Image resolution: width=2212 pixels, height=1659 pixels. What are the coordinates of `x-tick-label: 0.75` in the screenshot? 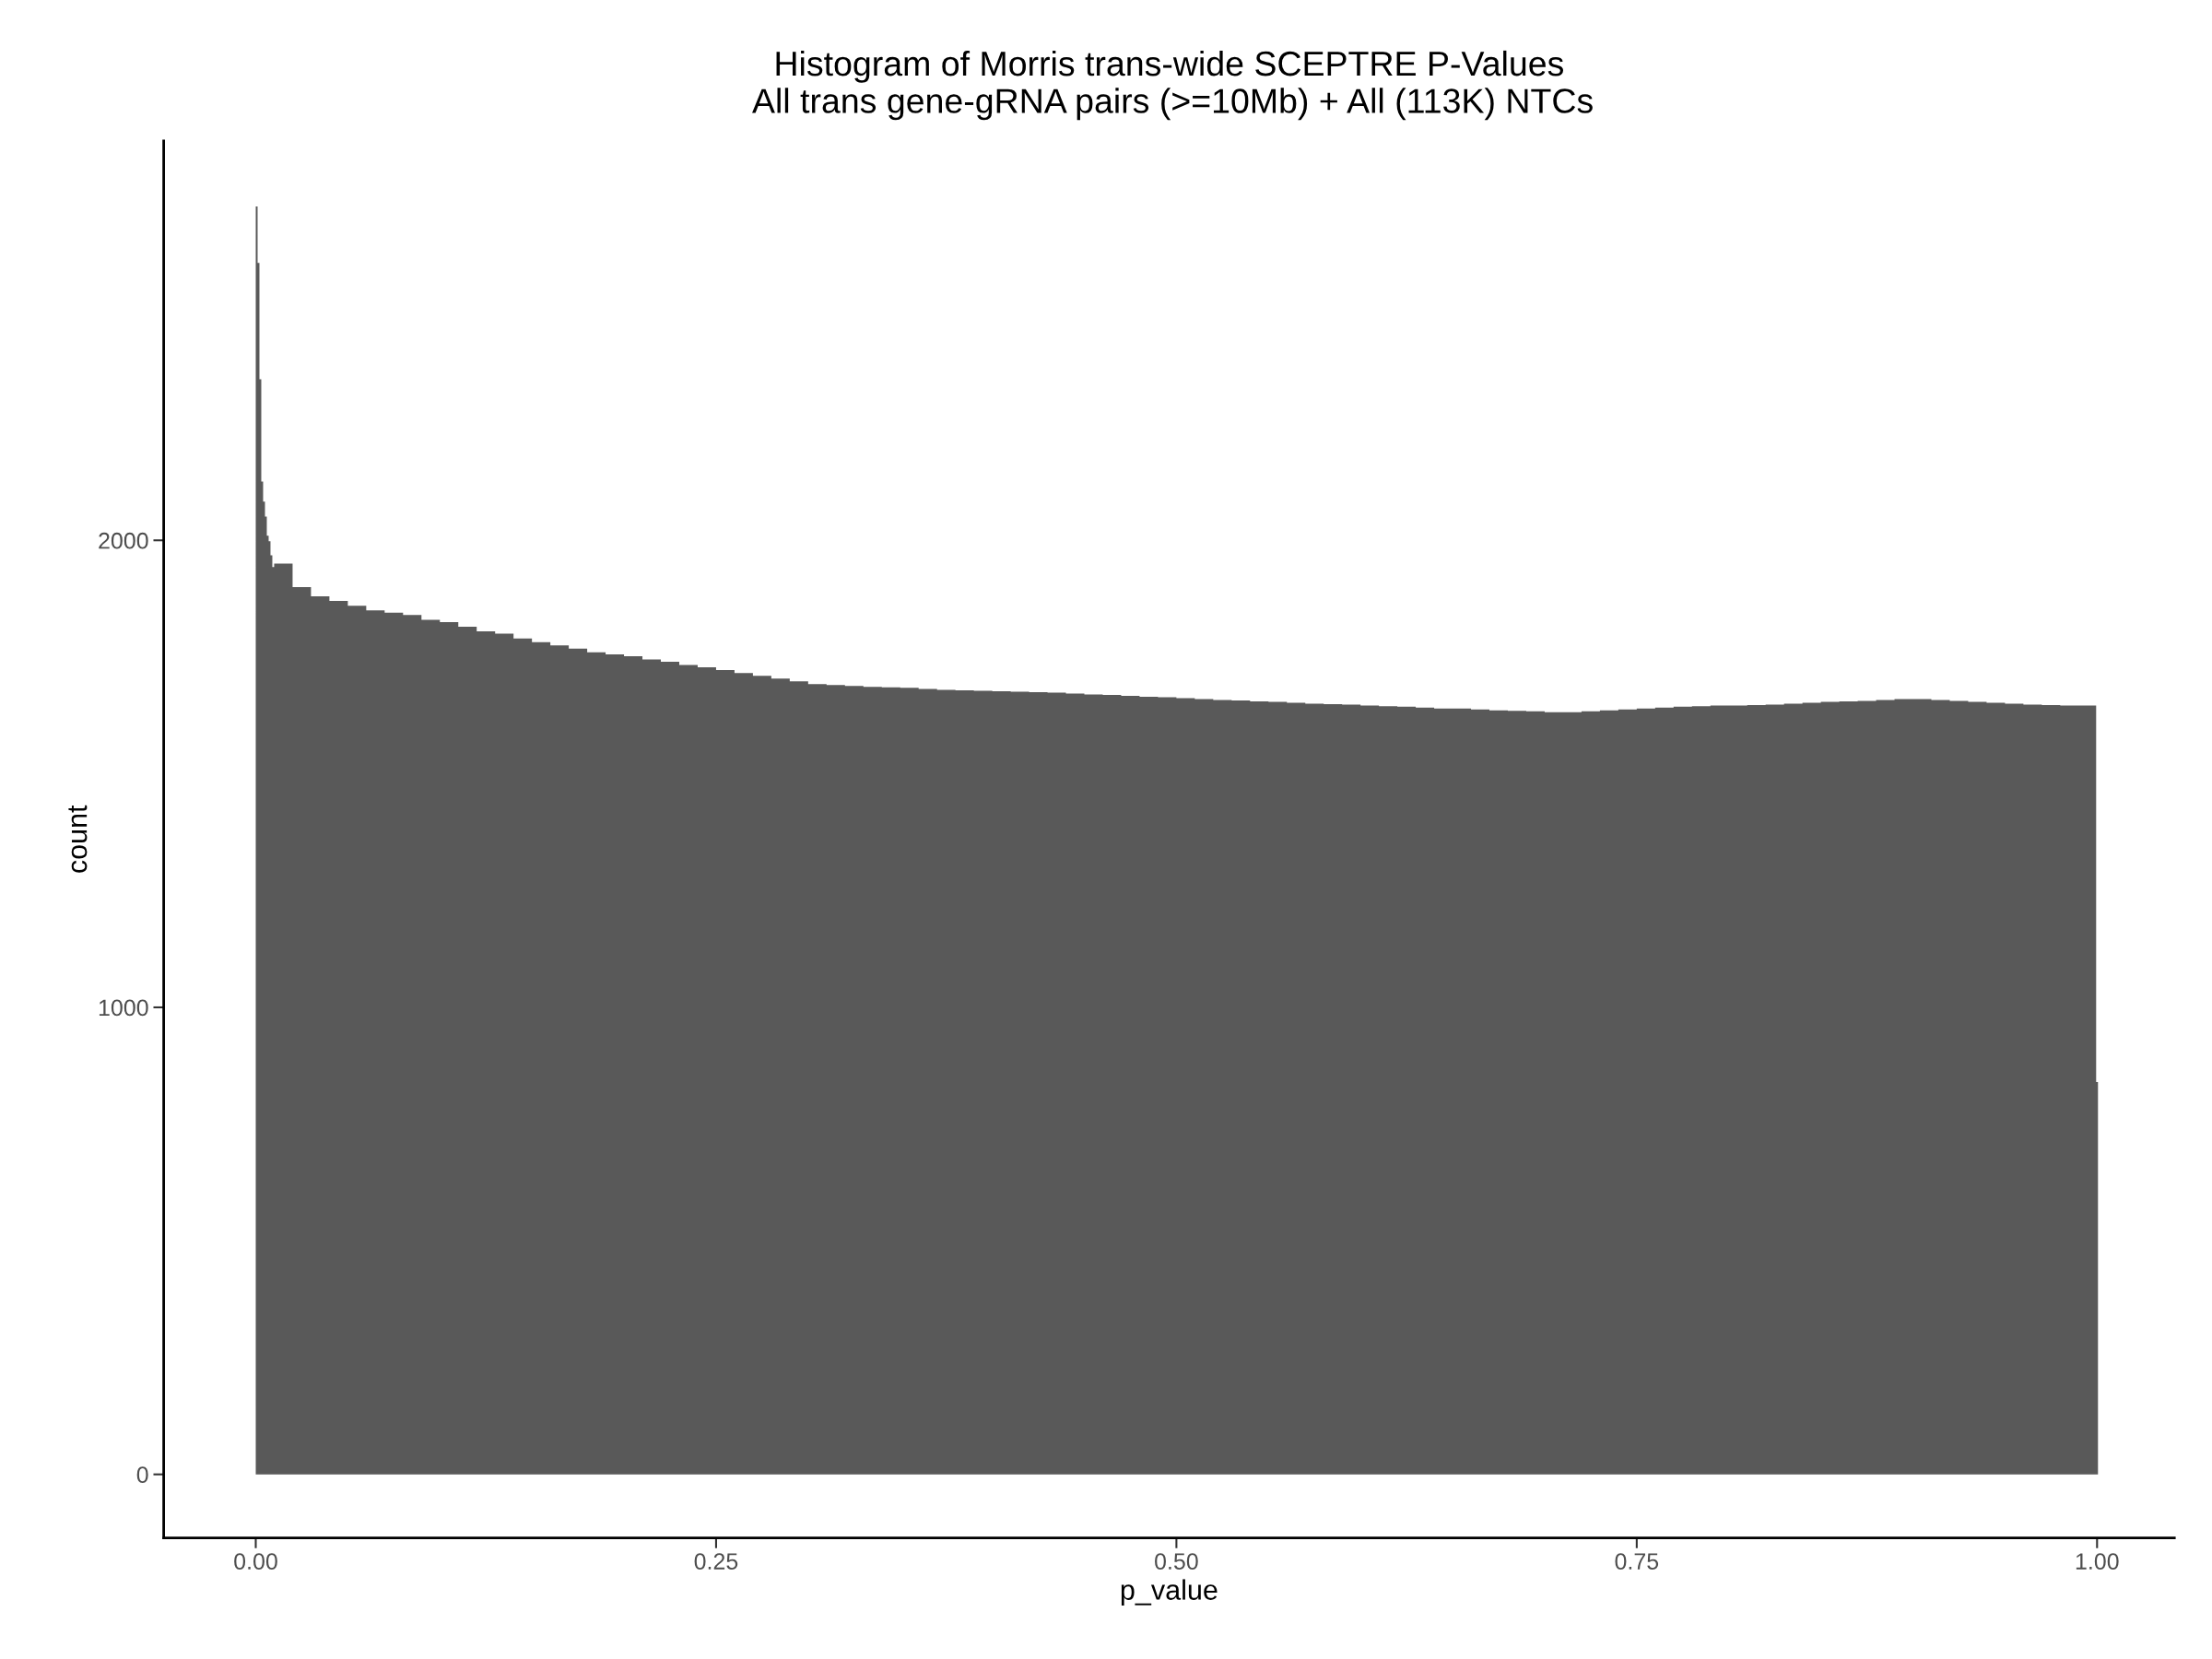 It's located at (1637, 1561).